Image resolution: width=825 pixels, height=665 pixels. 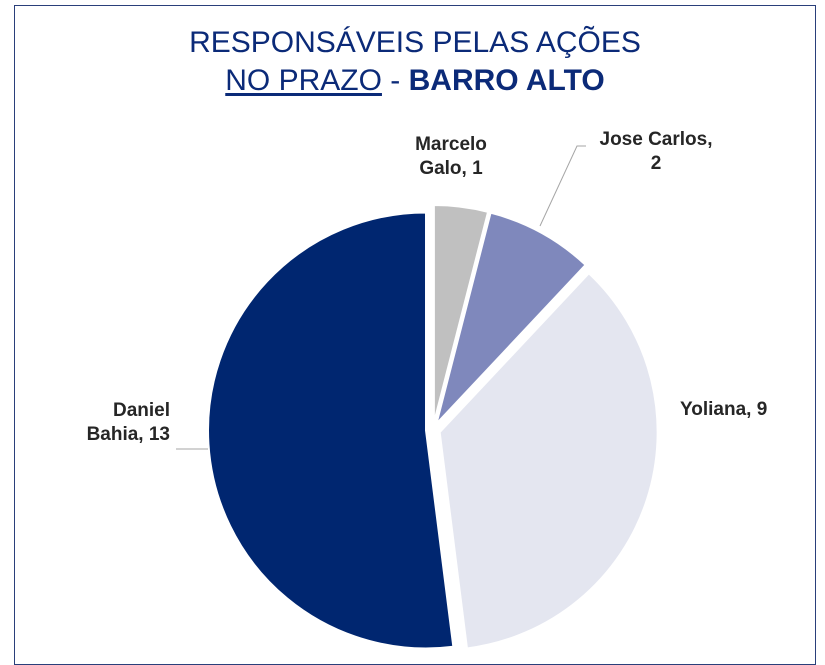 I want to click on data-label-jose-carlos: Jose Carlos, 2, so click(x=656, y=151).